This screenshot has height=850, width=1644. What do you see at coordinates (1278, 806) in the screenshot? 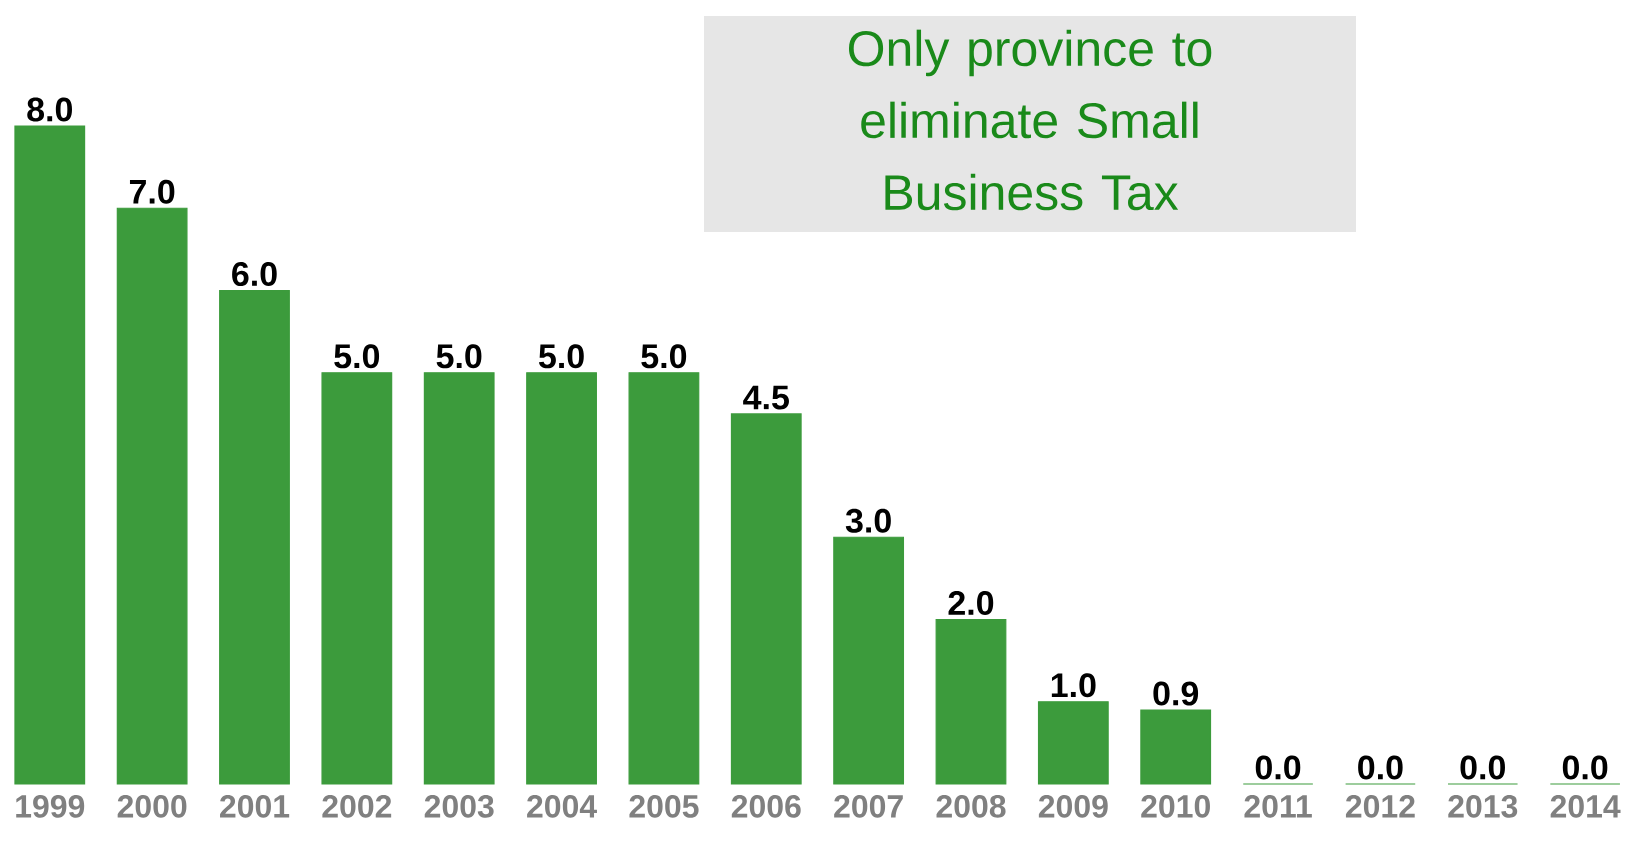
I see `x-tick-label: 2011` at bounding box center [1278, 806].